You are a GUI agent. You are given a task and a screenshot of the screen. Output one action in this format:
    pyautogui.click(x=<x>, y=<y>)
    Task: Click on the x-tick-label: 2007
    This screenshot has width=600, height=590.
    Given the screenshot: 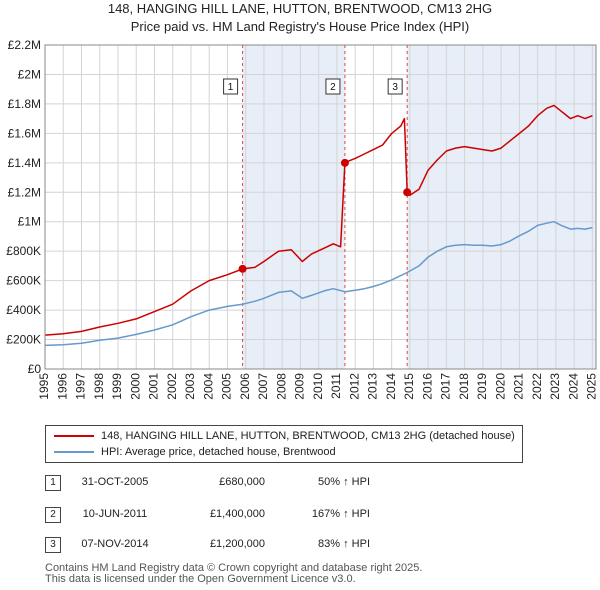 What is the action you would take?
    pyautogui.click(x=263, y=386)
    